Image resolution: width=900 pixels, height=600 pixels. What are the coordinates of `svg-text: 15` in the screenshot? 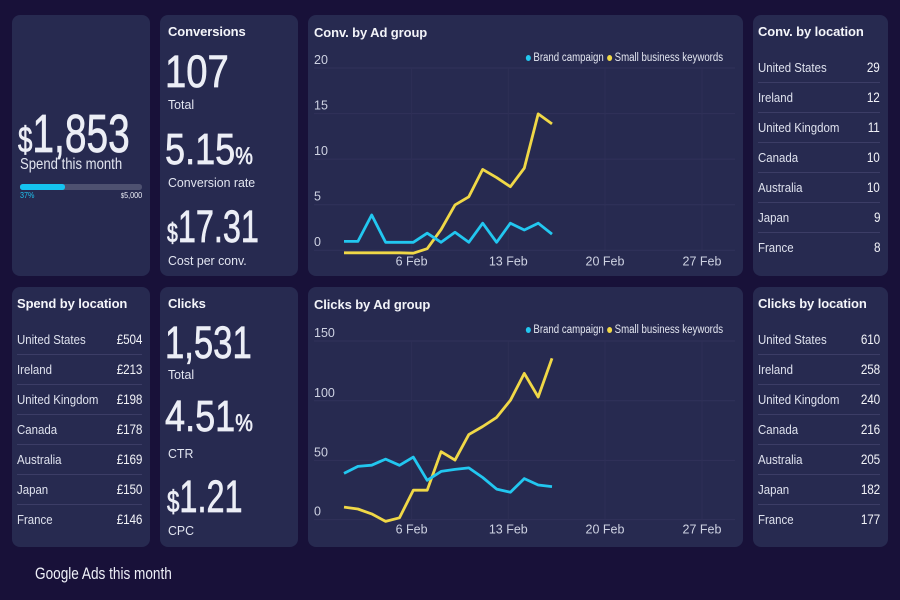 It's located at (321, 106).